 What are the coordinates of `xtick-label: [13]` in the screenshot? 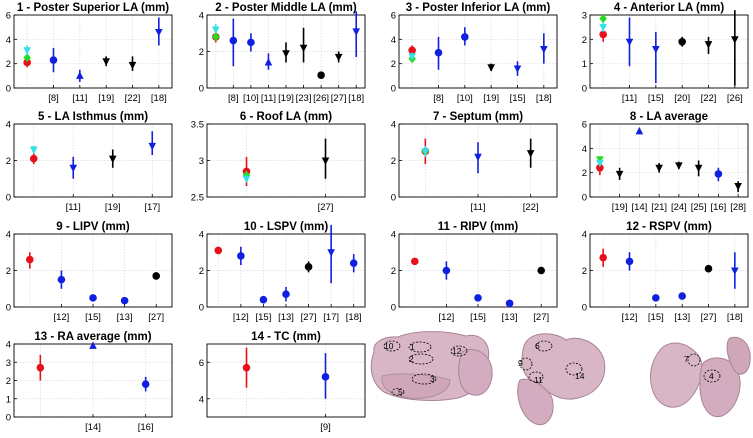 It's located at (682, 317).